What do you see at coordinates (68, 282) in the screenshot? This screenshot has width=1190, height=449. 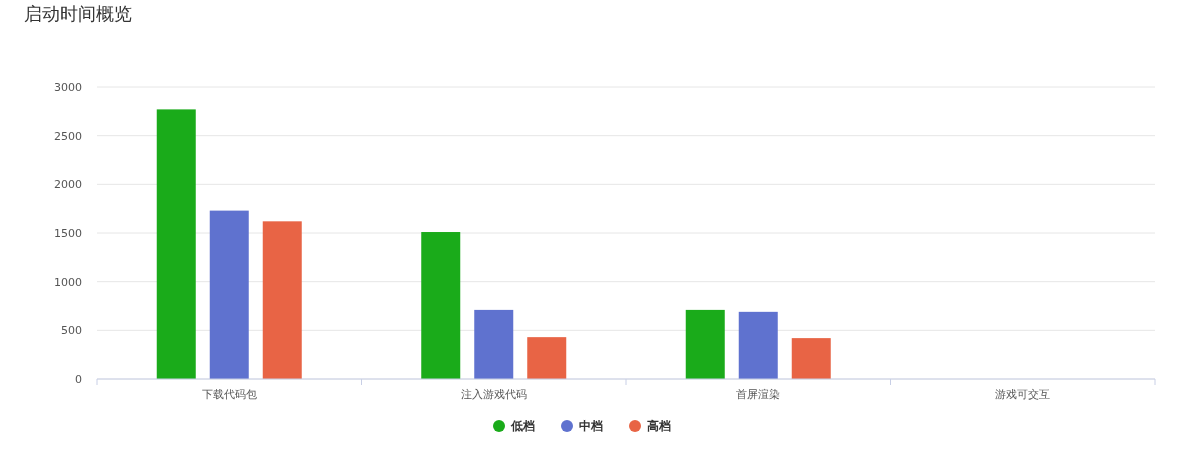 I see `y-tick-label: 1000` at bounding box center [68, 282].